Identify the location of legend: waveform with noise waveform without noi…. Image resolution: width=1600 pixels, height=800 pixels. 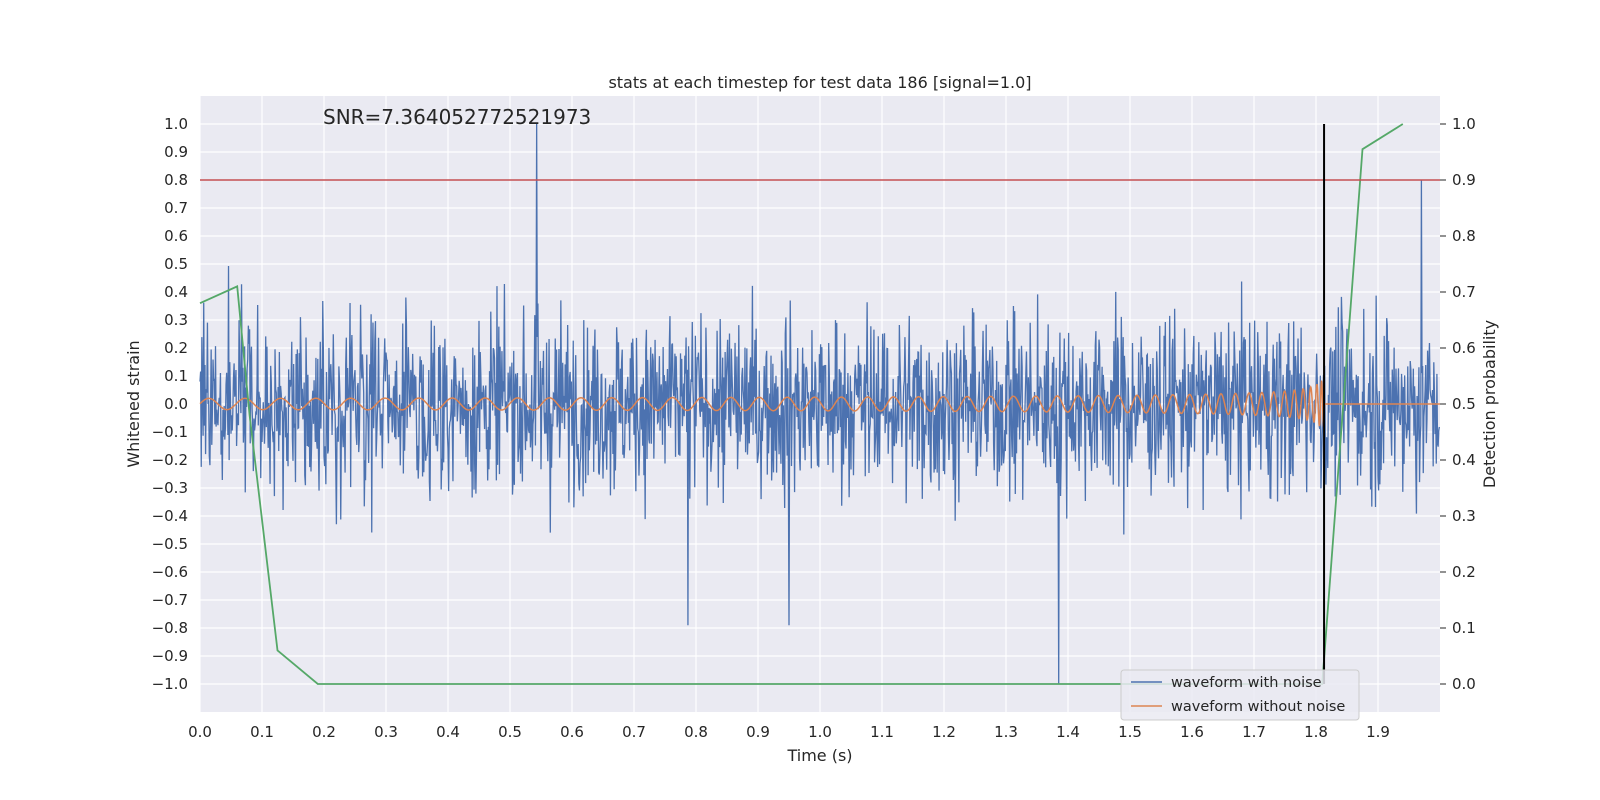
(1240, 695).